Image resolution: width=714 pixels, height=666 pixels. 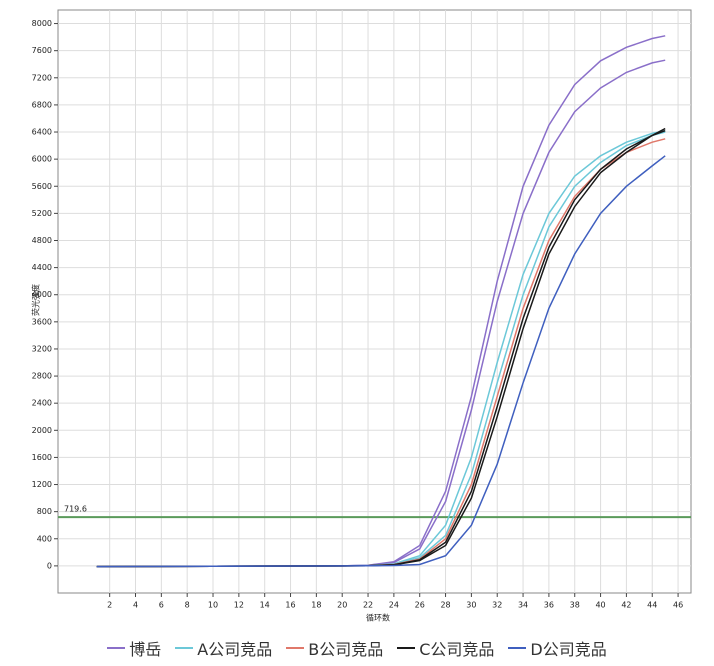 What do you see at coordinates (316, 605) in the screenshot?
I see `x-tick-label: 18` at bounding box center [316, 605].